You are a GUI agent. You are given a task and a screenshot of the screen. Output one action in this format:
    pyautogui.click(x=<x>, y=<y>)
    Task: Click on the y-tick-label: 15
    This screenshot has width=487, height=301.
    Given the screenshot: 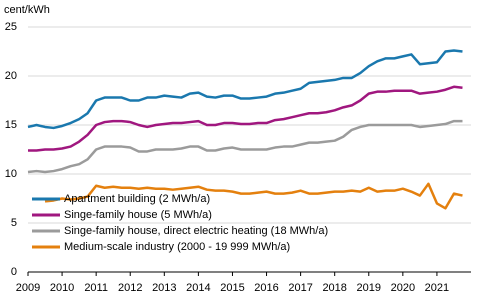 What is the action you would take?
    pyautogui.click(x=11, y=125)
    